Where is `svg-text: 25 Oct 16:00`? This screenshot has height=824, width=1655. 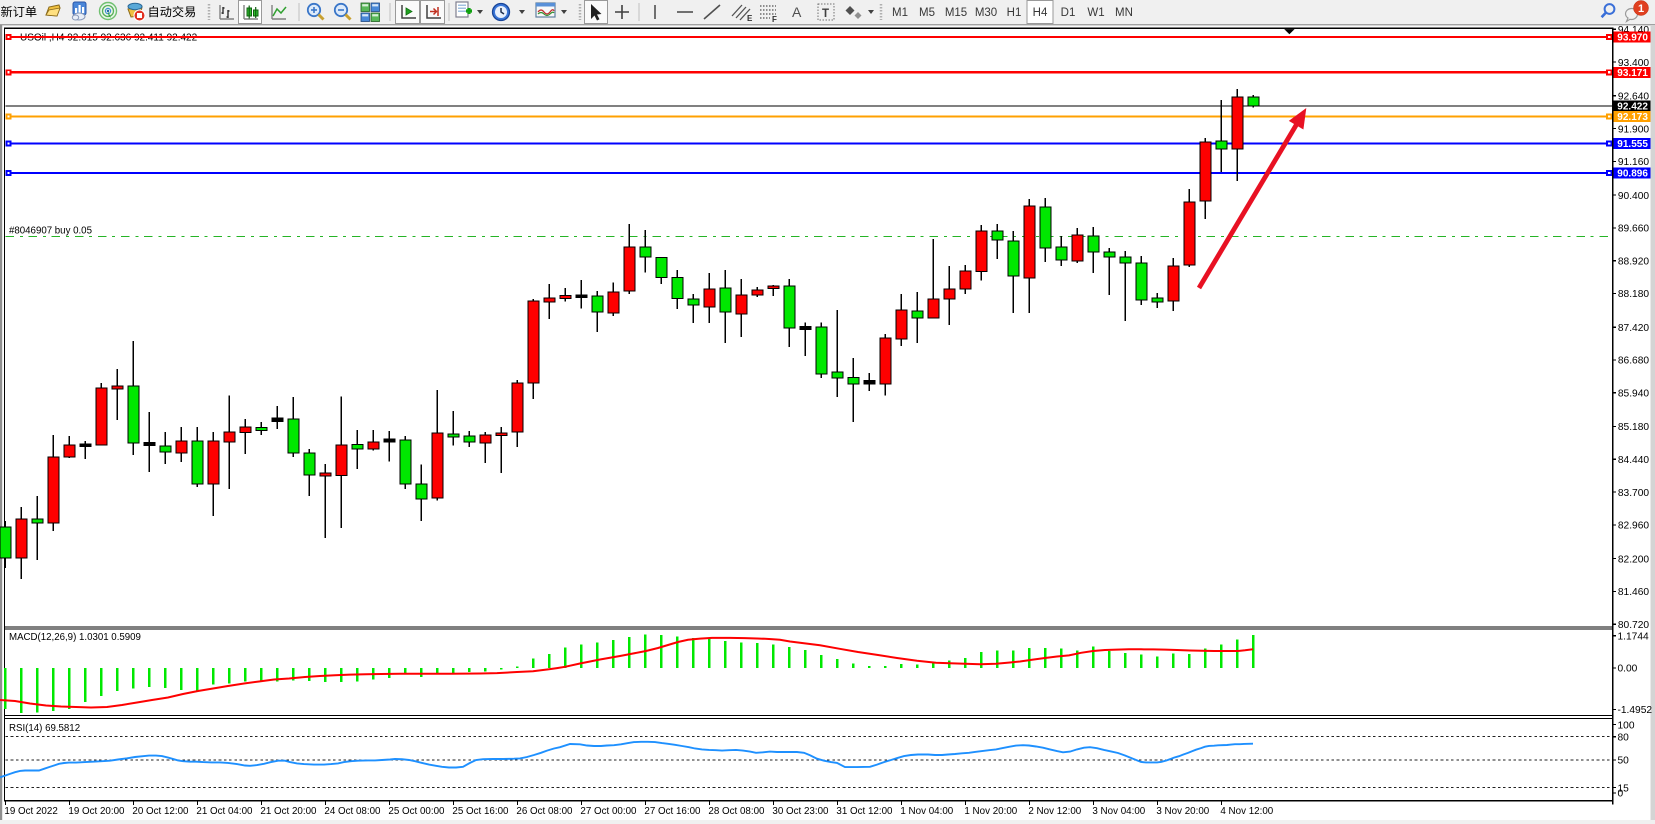 svg-text: 25 Oct 16:00 is located at coordinates (480, 811).